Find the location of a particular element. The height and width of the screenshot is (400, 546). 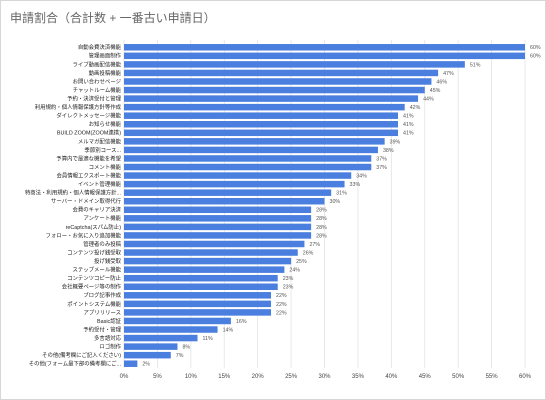

category-label: 予約受付・管理 is located at coordinates (102, 329).